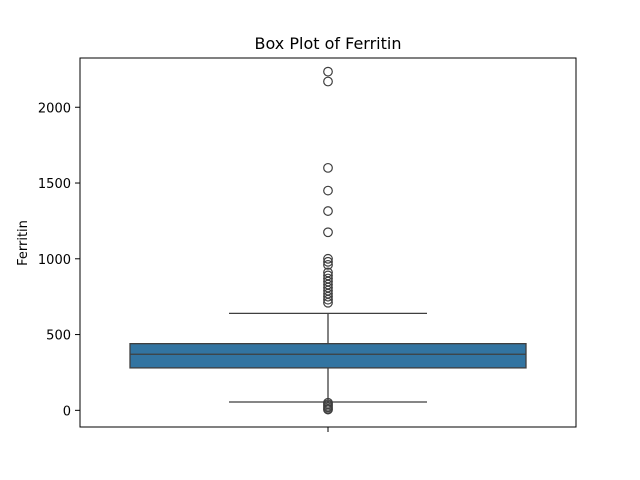 The height and width of the screenshot is (480, 640). What do you see at coordinates (54, 108) in the screenshot?
I see `y-tick-label: 2000` at bounding box center [54, 108].